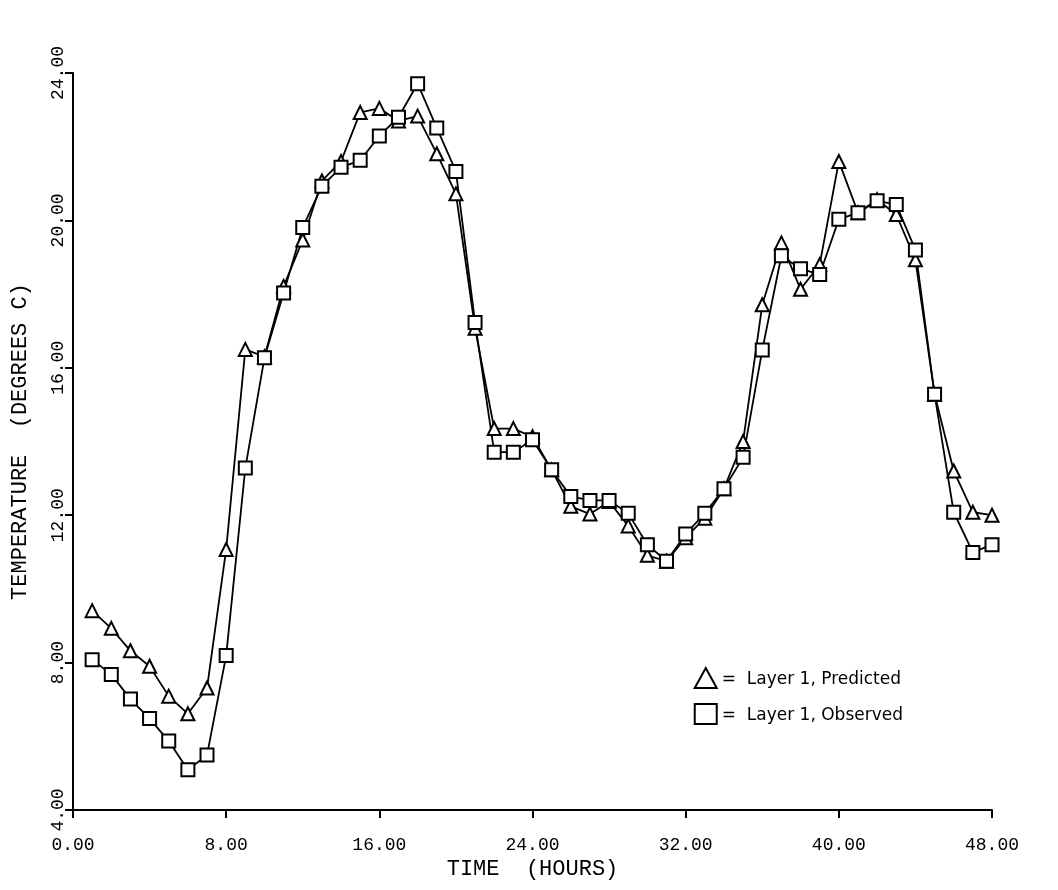 This screenshot has height=890, width=1058. I want to click on x-tick-label: 0.00, so click(73, 845).